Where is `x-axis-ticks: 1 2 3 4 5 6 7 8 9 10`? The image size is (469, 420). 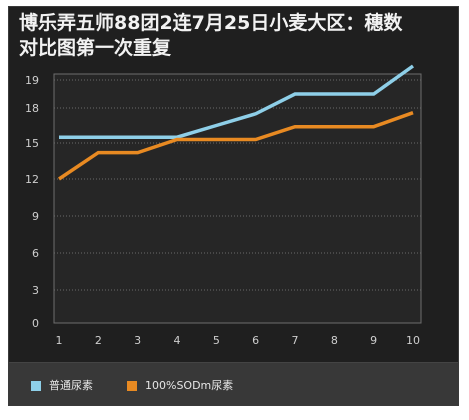 x-axis-ticks: 1 2 3 4 5 6 7 8 9 10 is located at coordinates (238, 340).